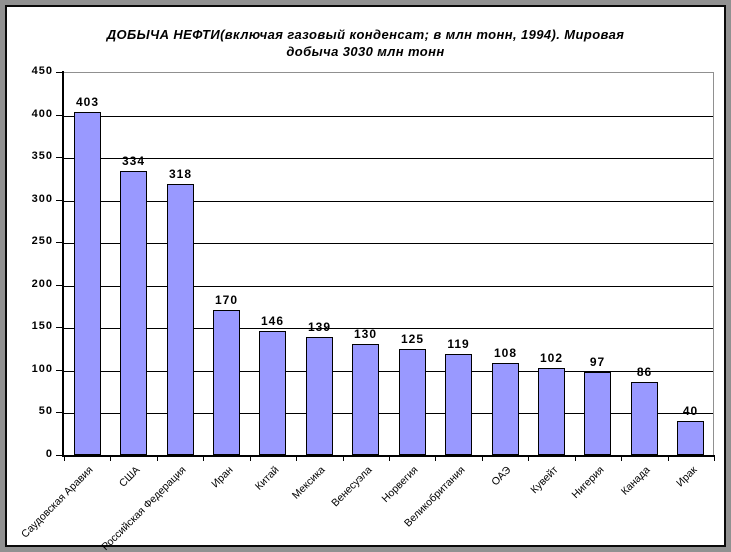 The width and height of the screenshot is (731, 552). What do you see at coordinates (45, 411) in the screenshot?
I see `y-axis-tick-label: 50` at bounding box center [45, 411].